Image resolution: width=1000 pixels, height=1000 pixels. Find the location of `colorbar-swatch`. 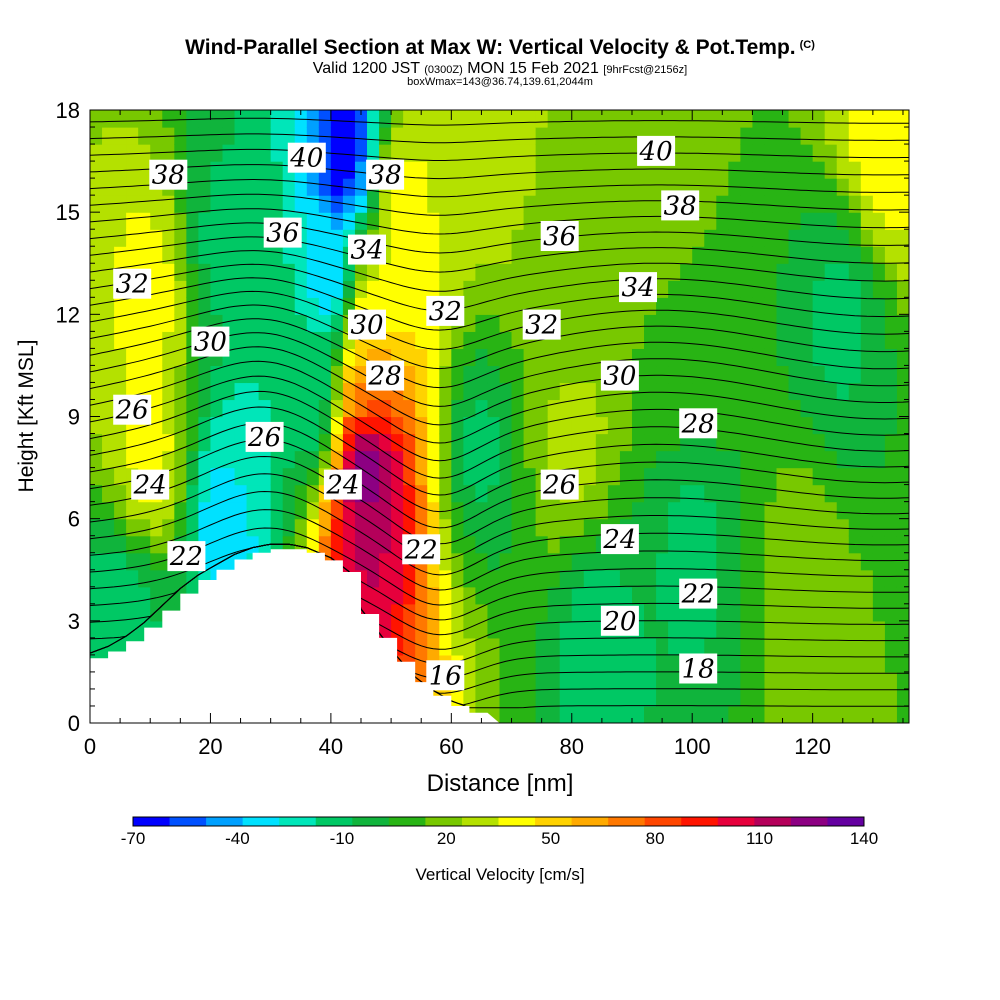

colorbar-swatch is located at coordinates (151, 821).